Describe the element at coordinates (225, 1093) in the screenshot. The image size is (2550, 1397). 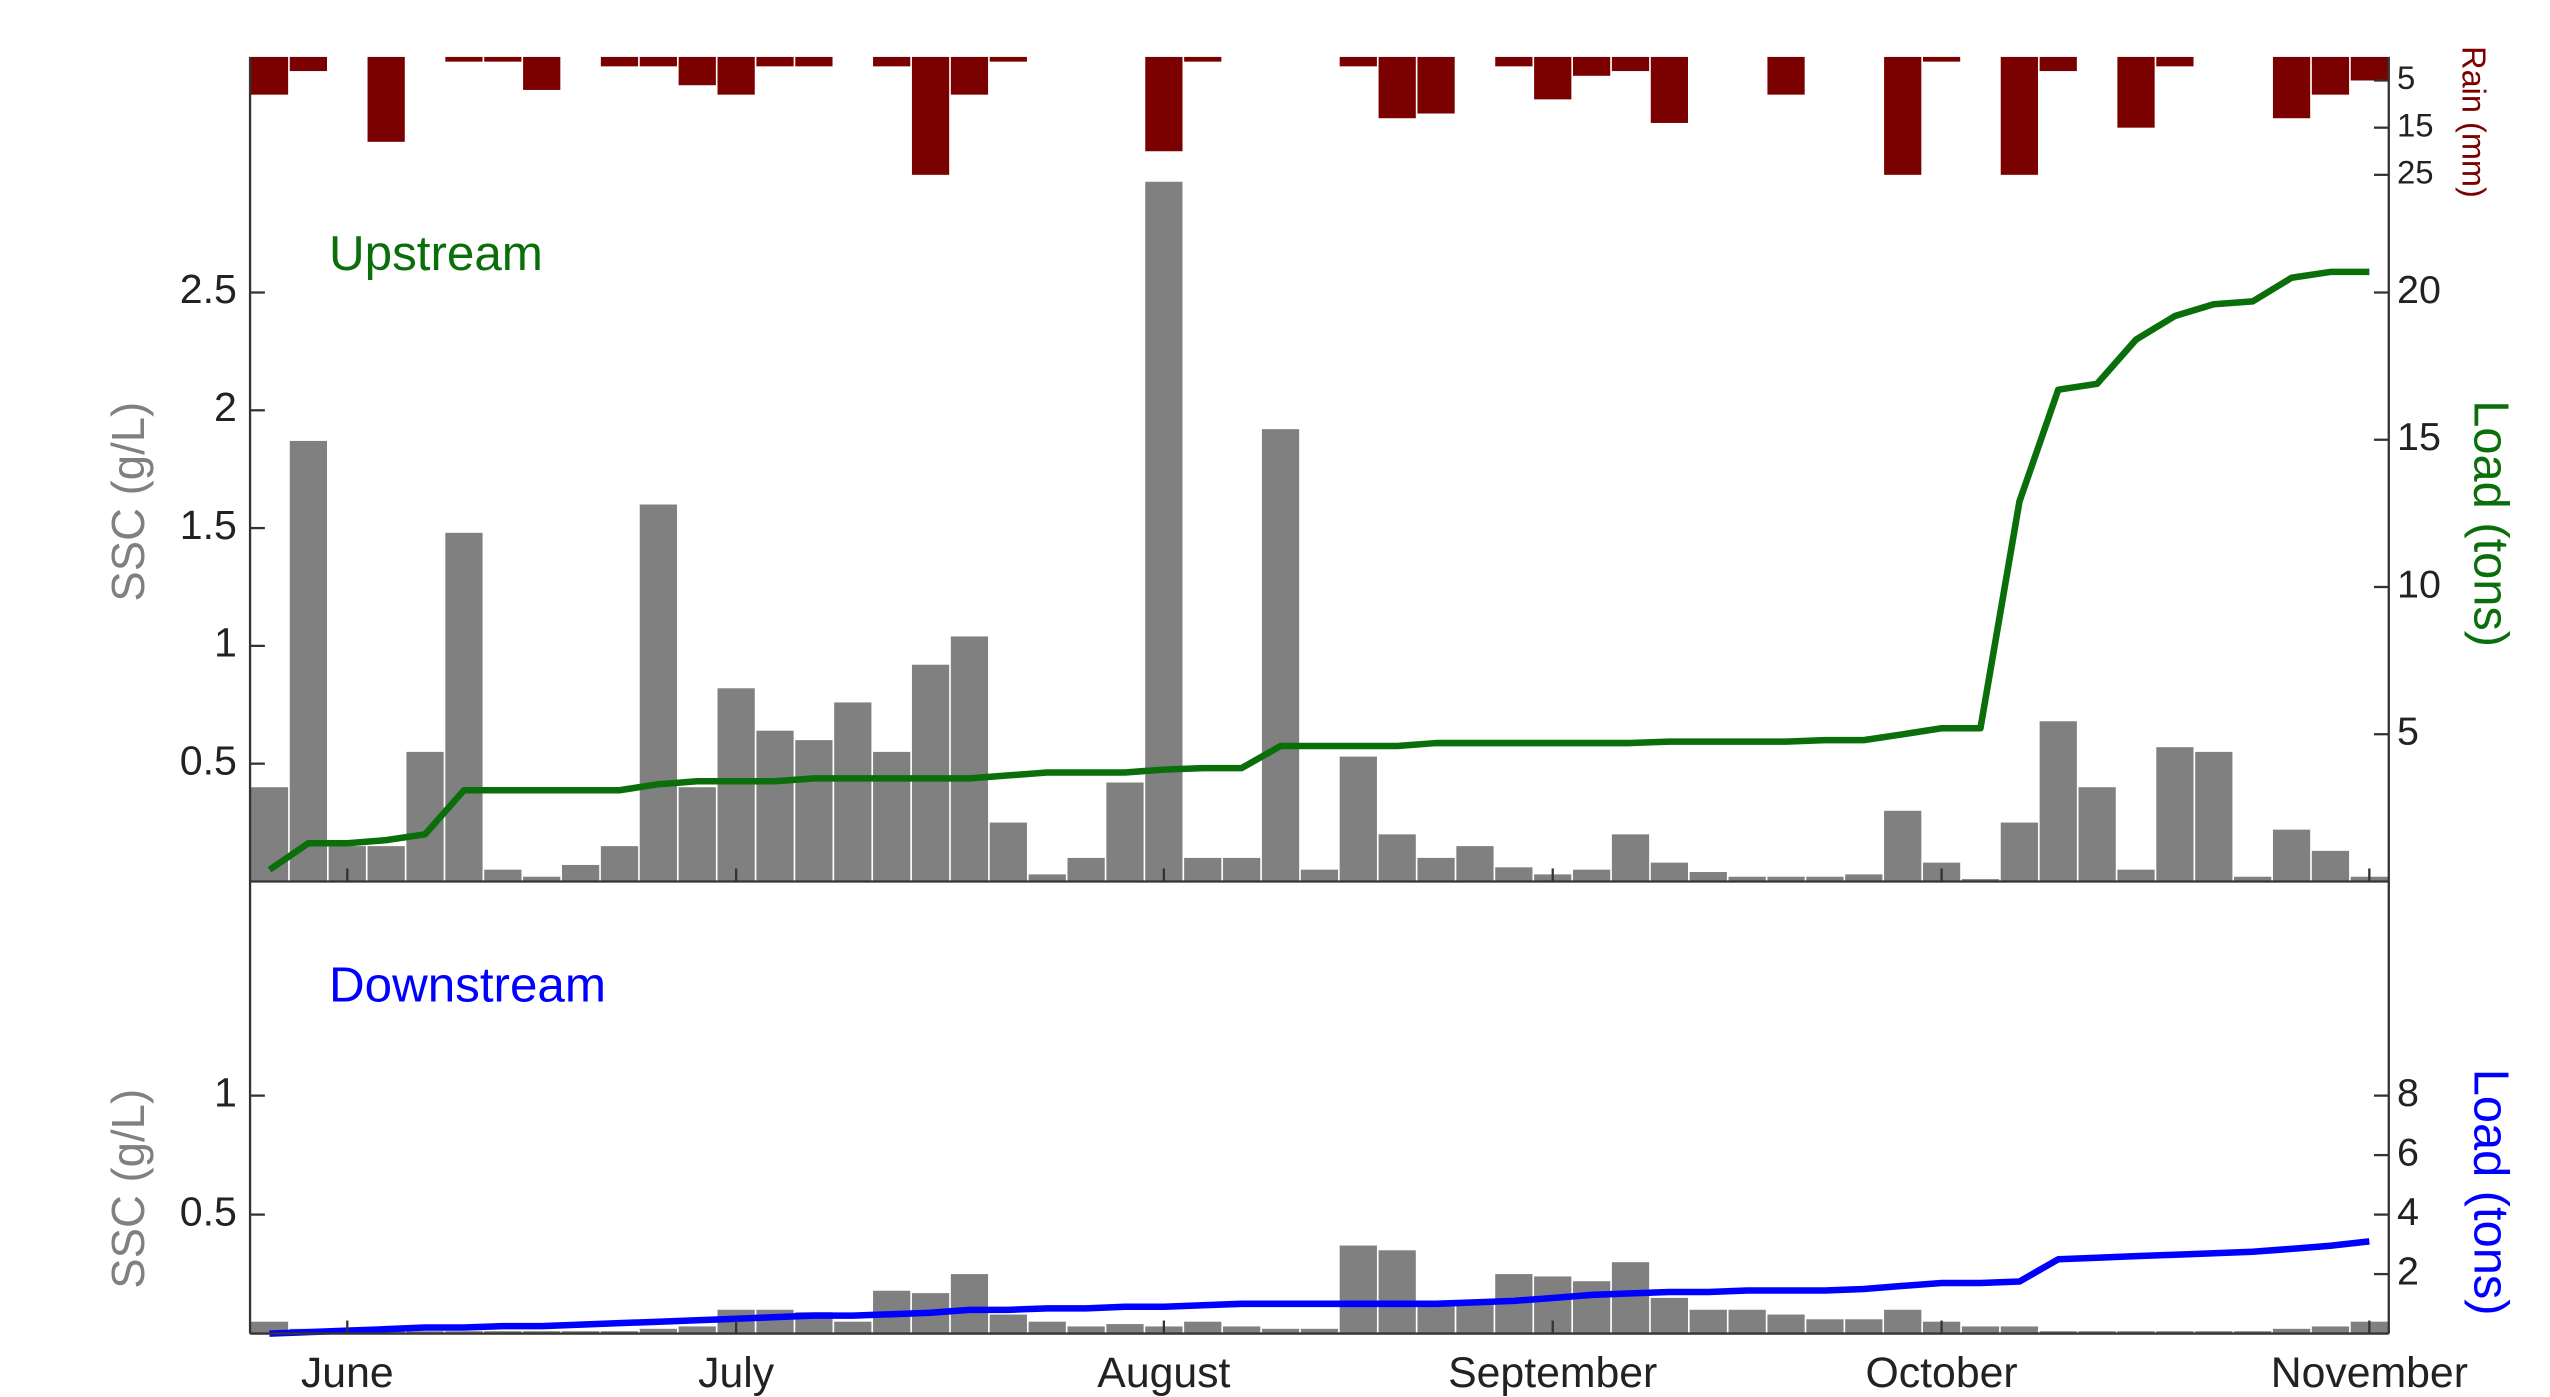
I see `y-tick-label: 1` at that location.